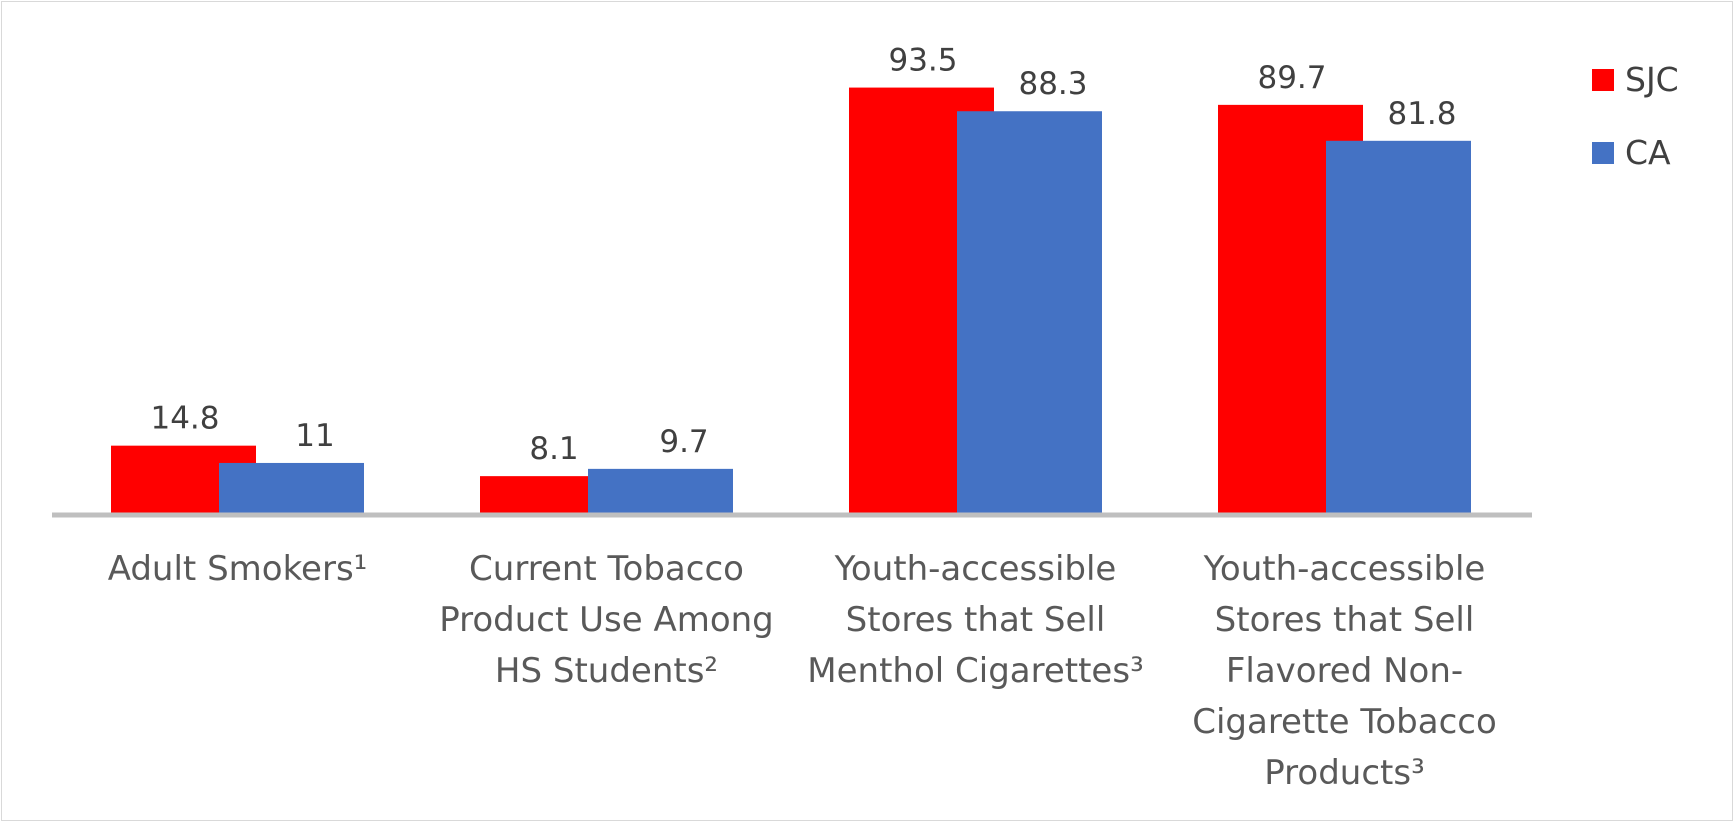 The width and height of the screenshot is (1736, 827). I want to click on legend-label-ca: CA, so click(1648, 152).